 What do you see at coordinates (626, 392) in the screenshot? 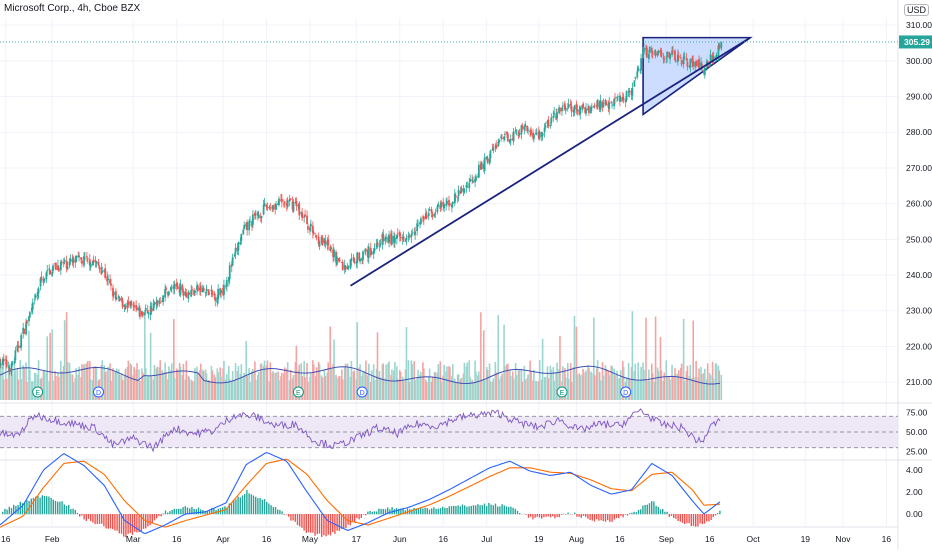
I see `dividend-marker: D` at bounding box center [626, 392].